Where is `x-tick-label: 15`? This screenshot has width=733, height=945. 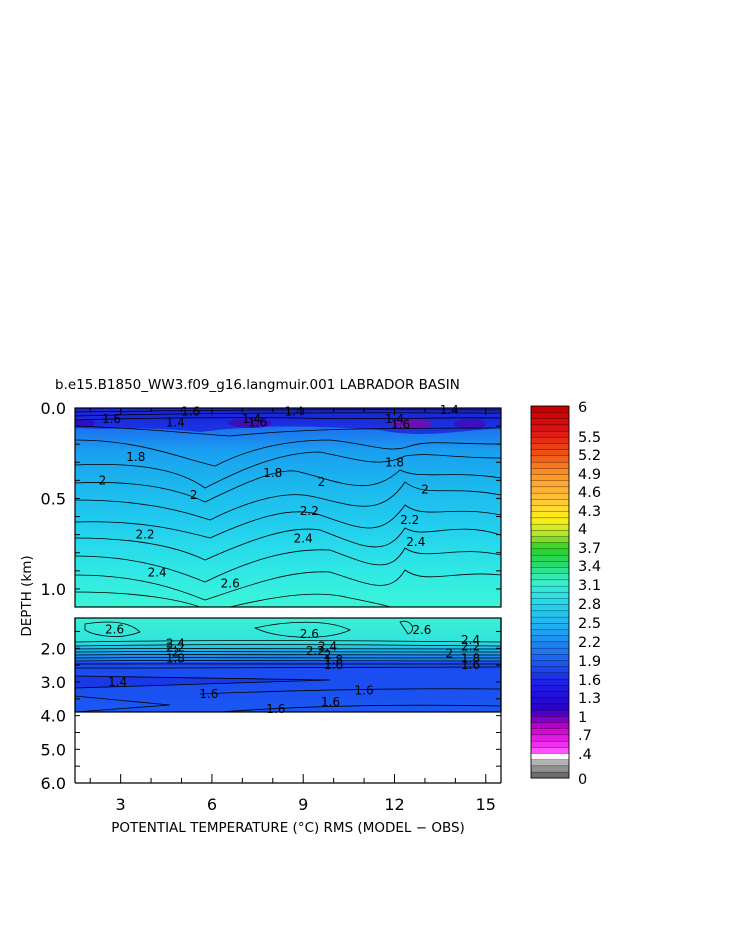 x-tick-label: 15 is located at coordinates (486, 804).